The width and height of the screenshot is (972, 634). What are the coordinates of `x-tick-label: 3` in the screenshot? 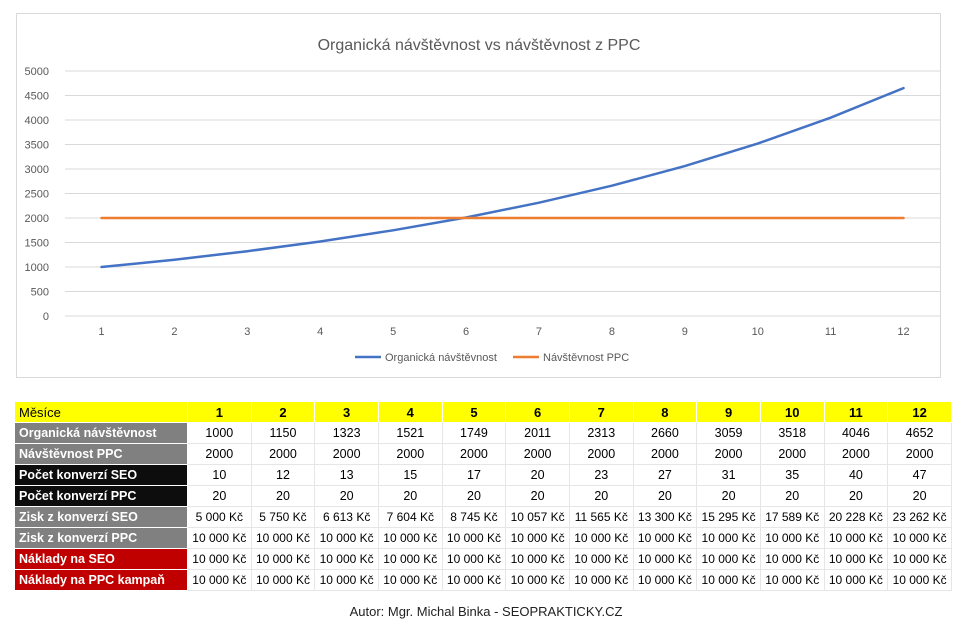 It's located at (247, 332).